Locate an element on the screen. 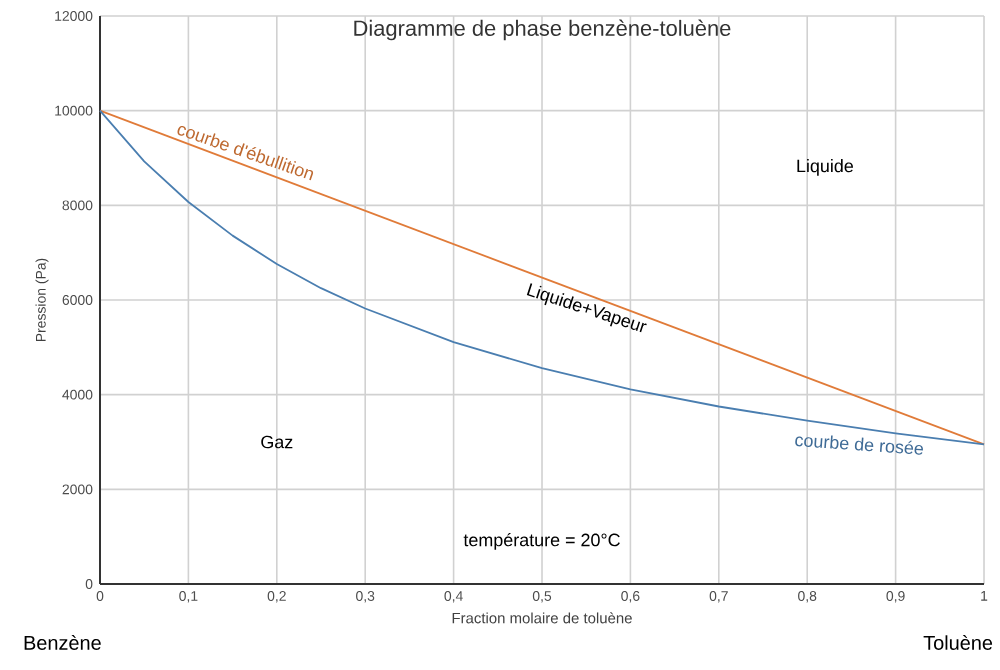 Image resolution: width=1000 pixels, height=670 pixels. chart-title: Diagramme de phase benzène-toluène is located at coordinates (542, 30).